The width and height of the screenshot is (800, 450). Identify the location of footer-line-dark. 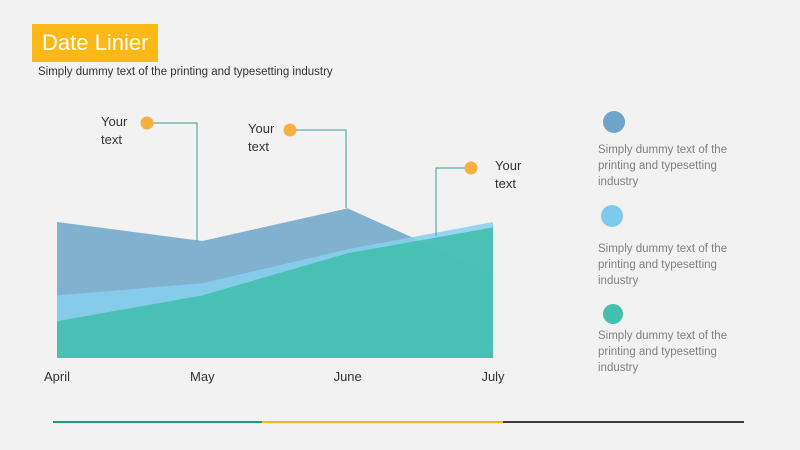
(623, 422).